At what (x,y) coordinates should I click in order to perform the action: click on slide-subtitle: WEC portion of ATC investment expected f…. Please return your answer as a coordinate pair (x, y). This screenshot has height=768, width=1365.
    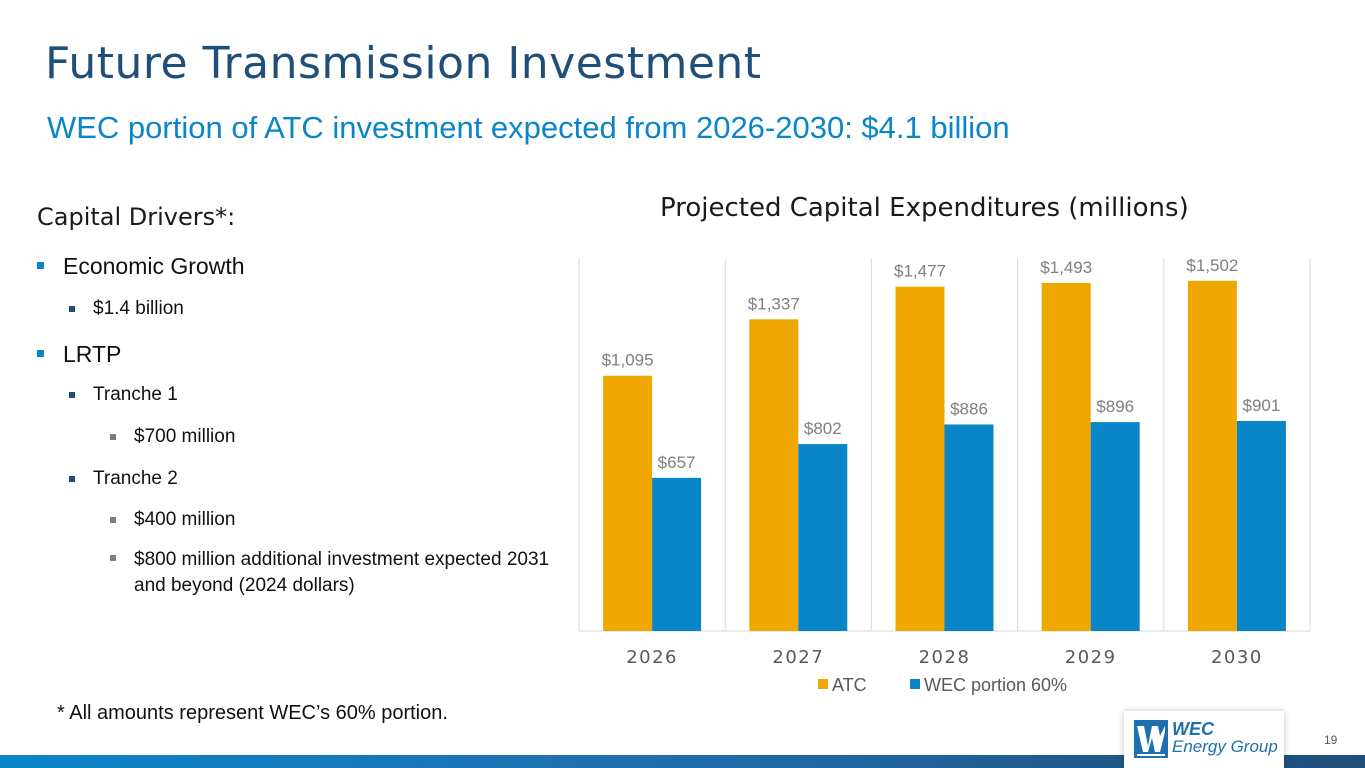
    Looking at the image, I should click on (528, 127).